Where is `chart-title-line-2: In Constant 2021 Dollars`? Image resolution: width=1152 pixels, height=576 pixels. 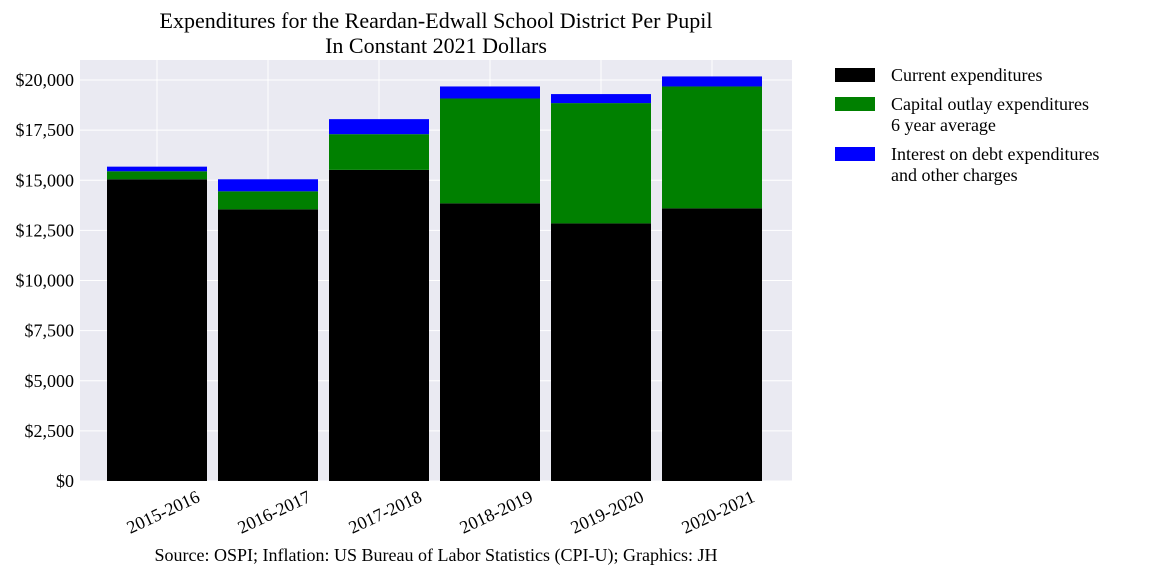
chart-title-line-2: In Constant 2021 Dollars is located at coordinates (436, 45).